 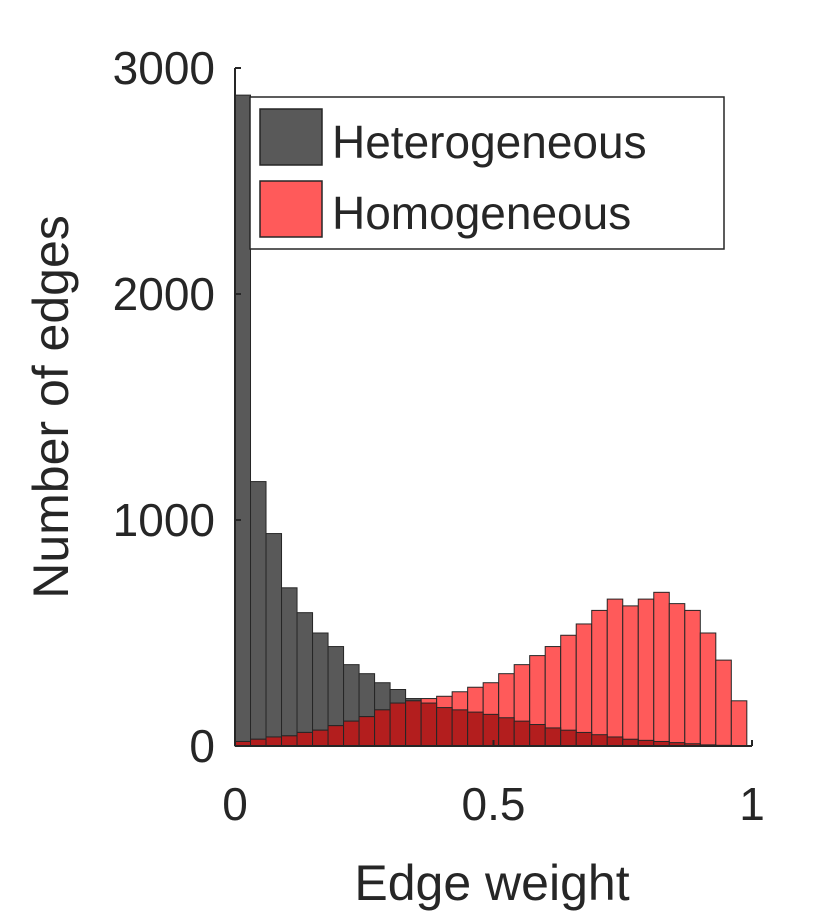 What do you see at coordinates (291, 209) in the screenshot?
I see `legend-swatch-homogeneous` at bounding box center [291, 209].